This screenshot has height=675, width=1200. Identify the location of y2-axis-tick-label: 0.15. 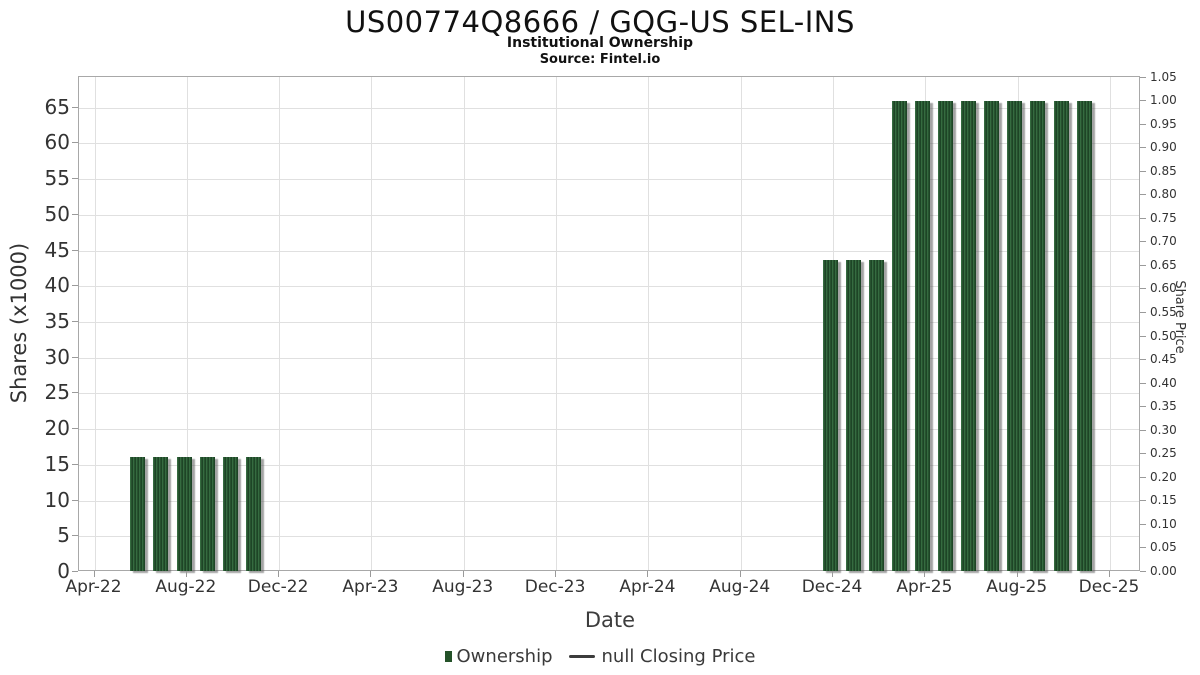
(1163, 500).